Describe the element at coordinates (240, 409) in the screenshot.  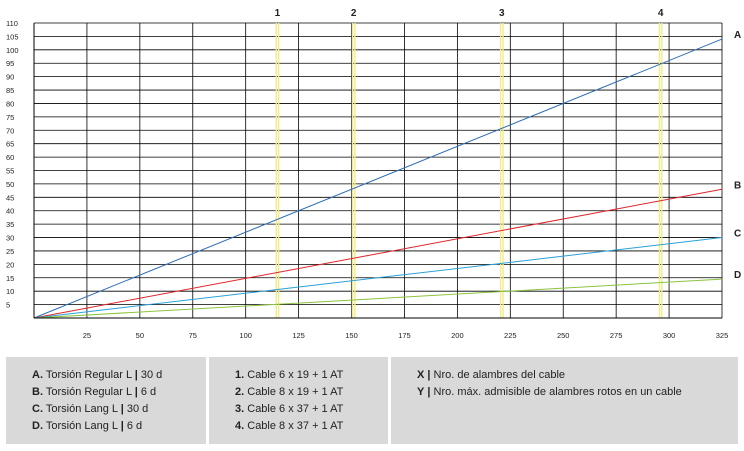
I see `legend-key: 3.` at that location.